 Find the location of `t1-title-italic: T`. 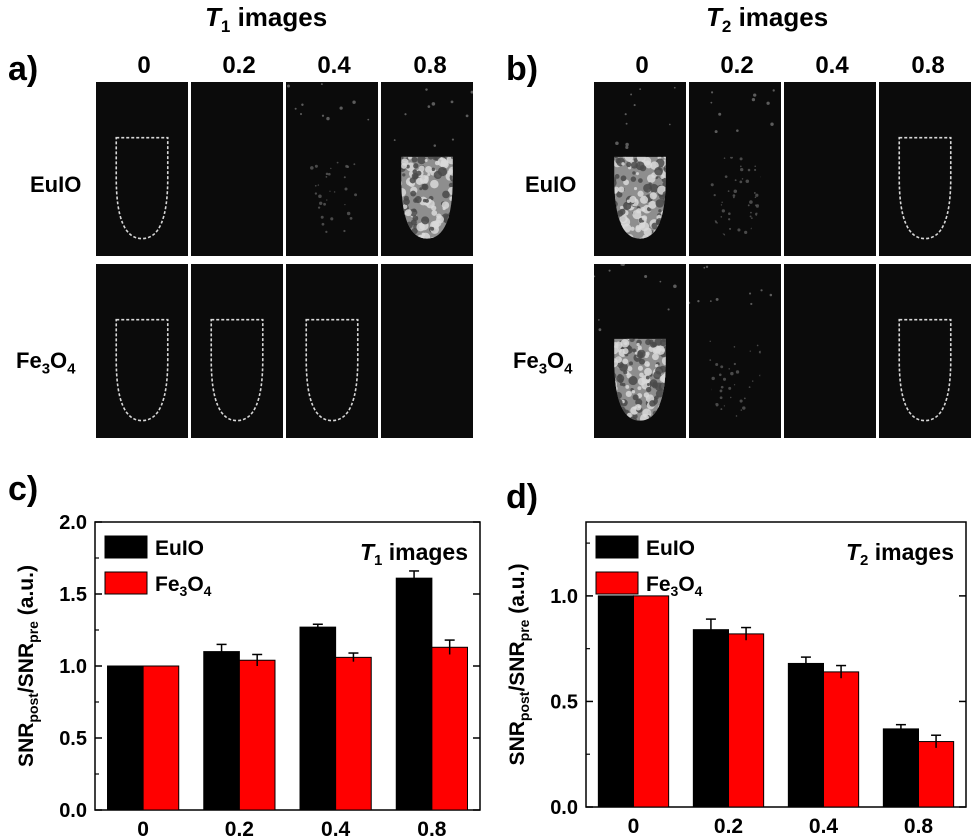

t1-title-italic: T is located at coordinates (213, 17).